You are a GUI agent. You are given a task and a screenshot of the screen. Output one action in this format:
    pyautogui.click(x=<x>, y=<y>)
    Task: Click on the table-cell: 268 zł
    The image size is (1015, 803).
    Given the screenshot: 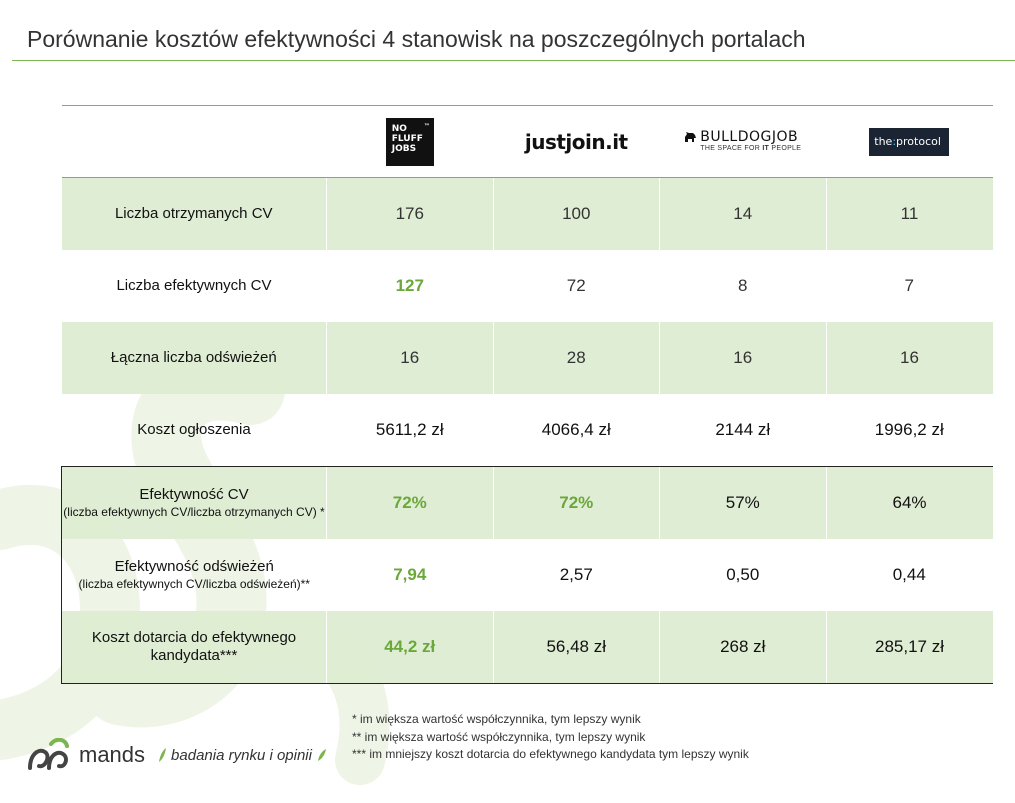 What is the action you would take?
    pyautogui.click(x=742, y=647)
    